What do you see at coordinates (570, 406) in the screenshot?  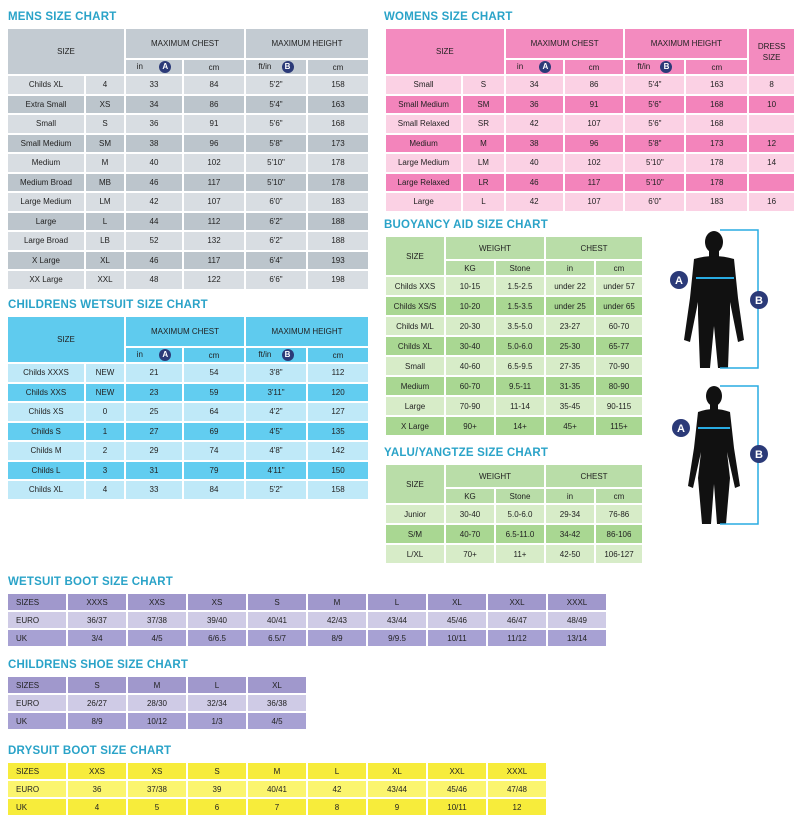 I see `table-cell: 35-45` at bounding box center [570, 406].